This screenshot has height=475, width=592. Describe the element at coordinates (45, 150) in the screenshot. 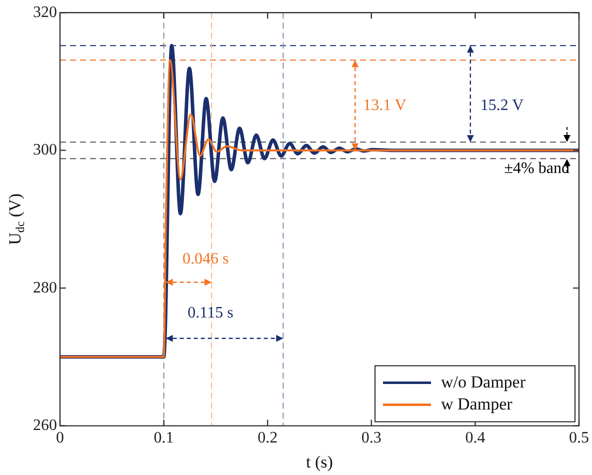

I see `y-tick-label: 300` at that location.